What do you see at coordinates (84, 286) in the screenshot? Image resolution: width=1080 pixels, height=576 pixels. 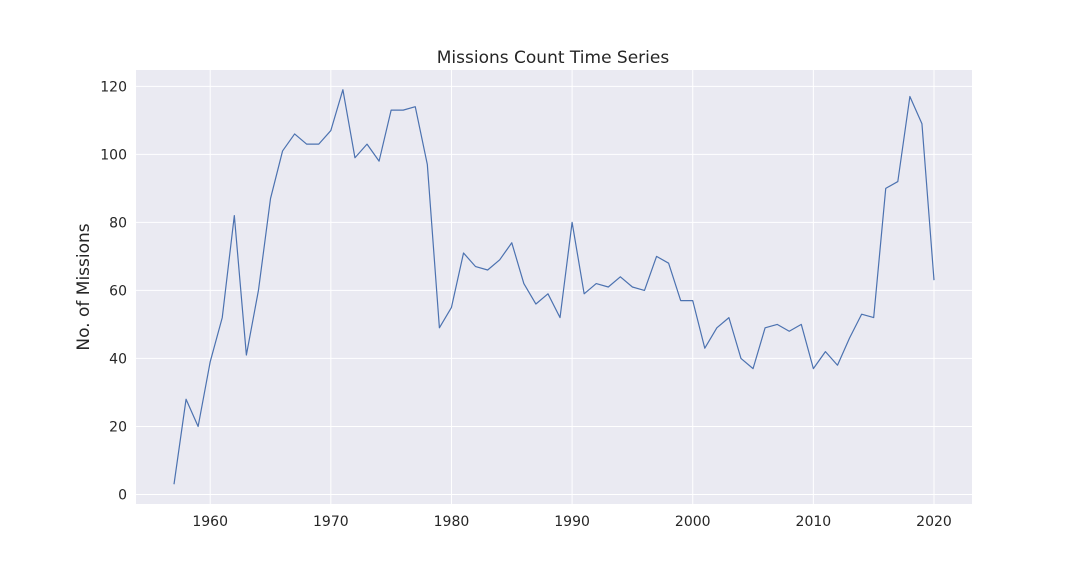 I see `y-axis-label: No. of Missions` at bounding box center [84, 286].